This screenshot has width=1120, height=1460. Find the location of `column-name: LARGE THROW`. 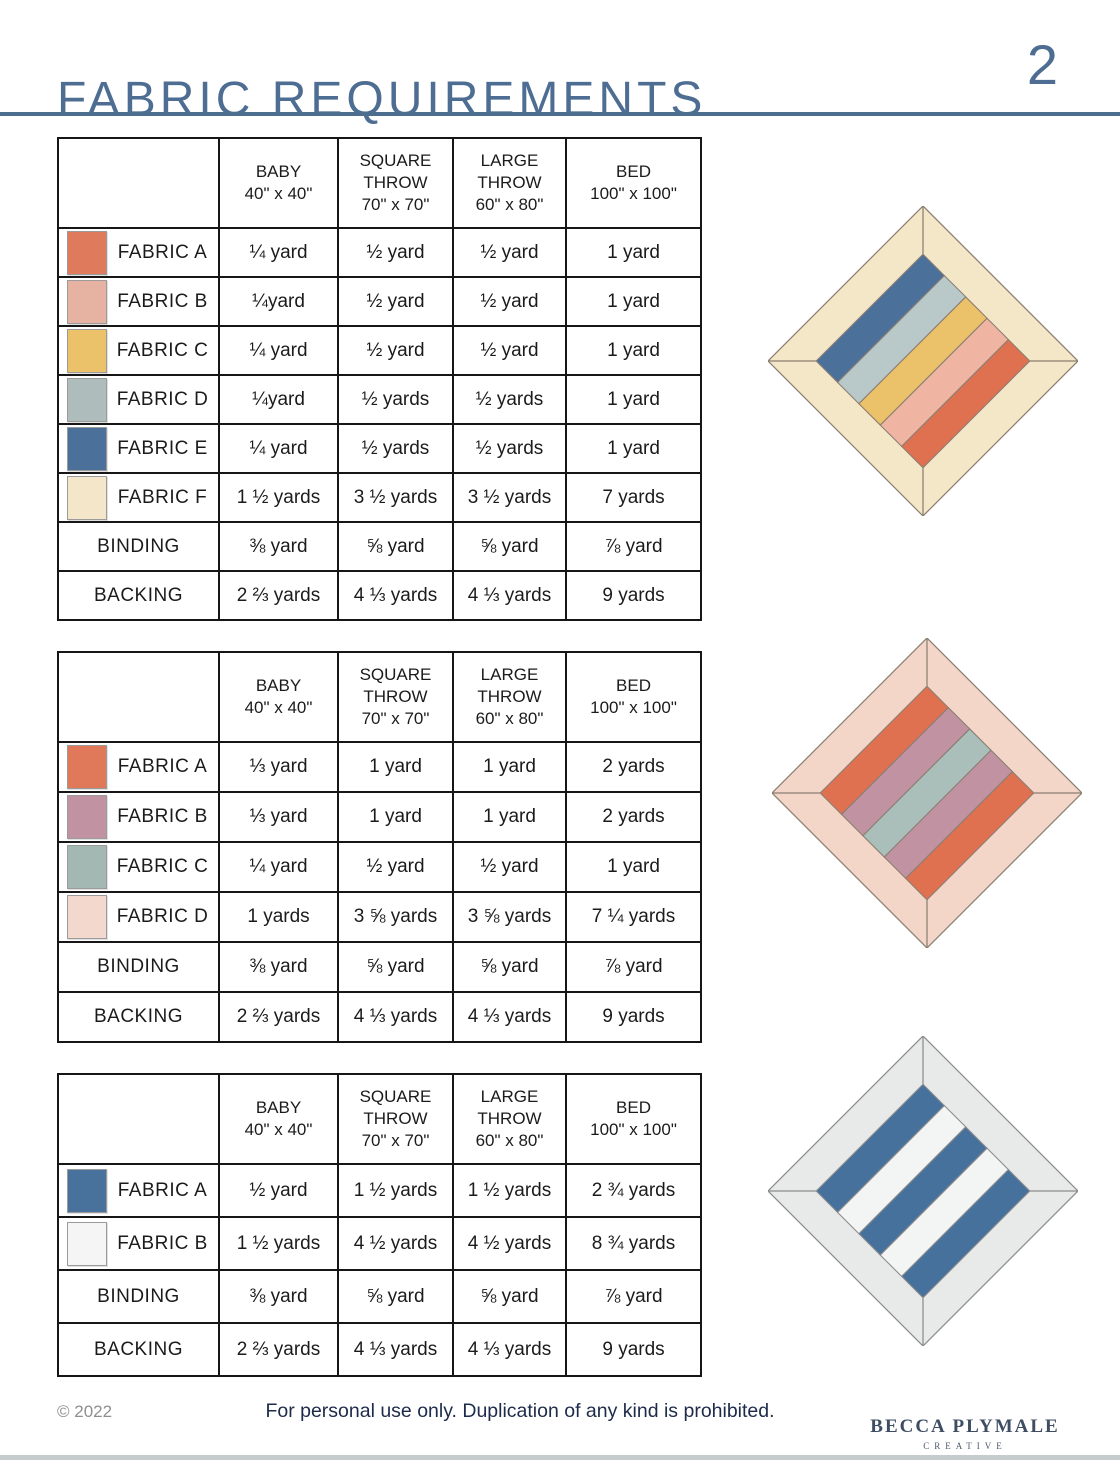

column-name: LARGE THROW is located at coordinates (509, 1107).